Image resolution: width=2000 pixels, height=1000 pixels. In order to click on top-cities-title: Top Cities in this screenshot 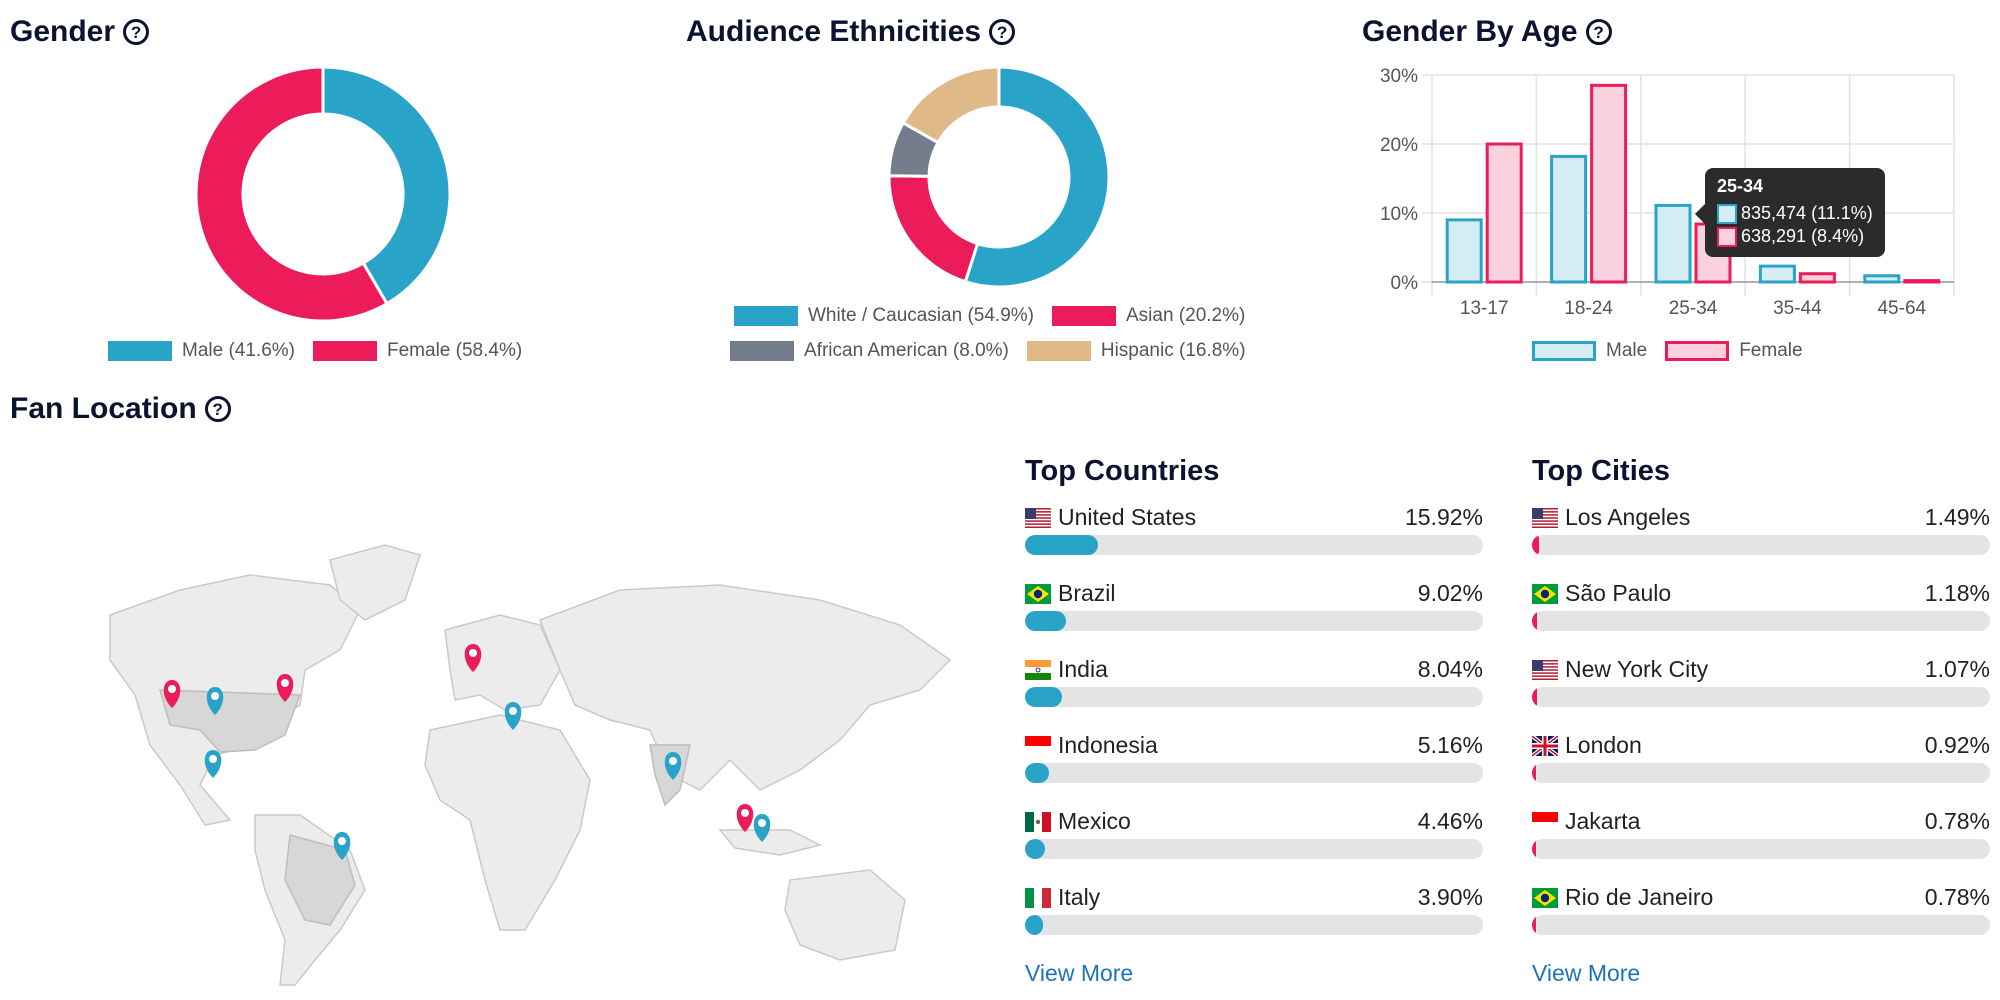, I will do `click(1601, 471)`.